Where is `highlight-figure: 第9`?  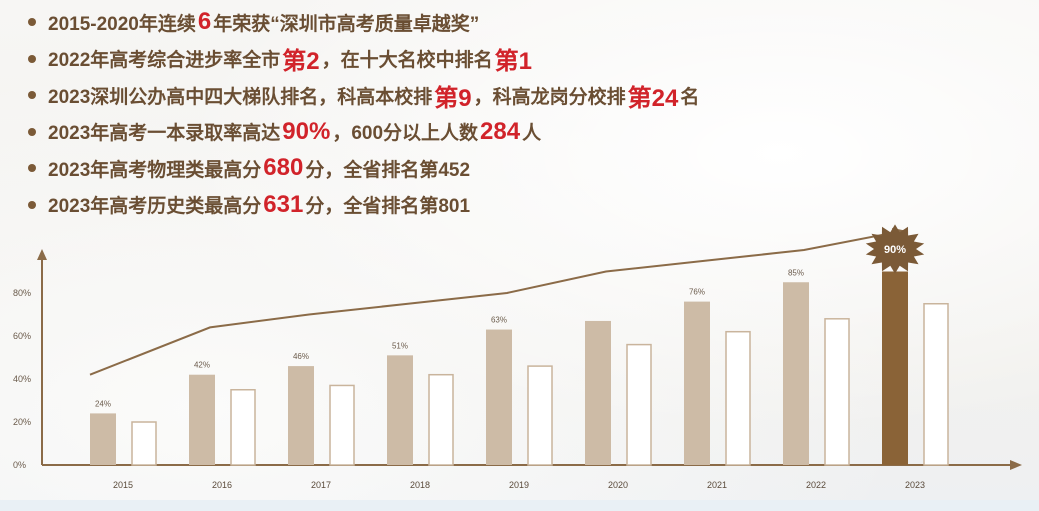
highlight-figure: 第9 is located at coordinates (453, 98).